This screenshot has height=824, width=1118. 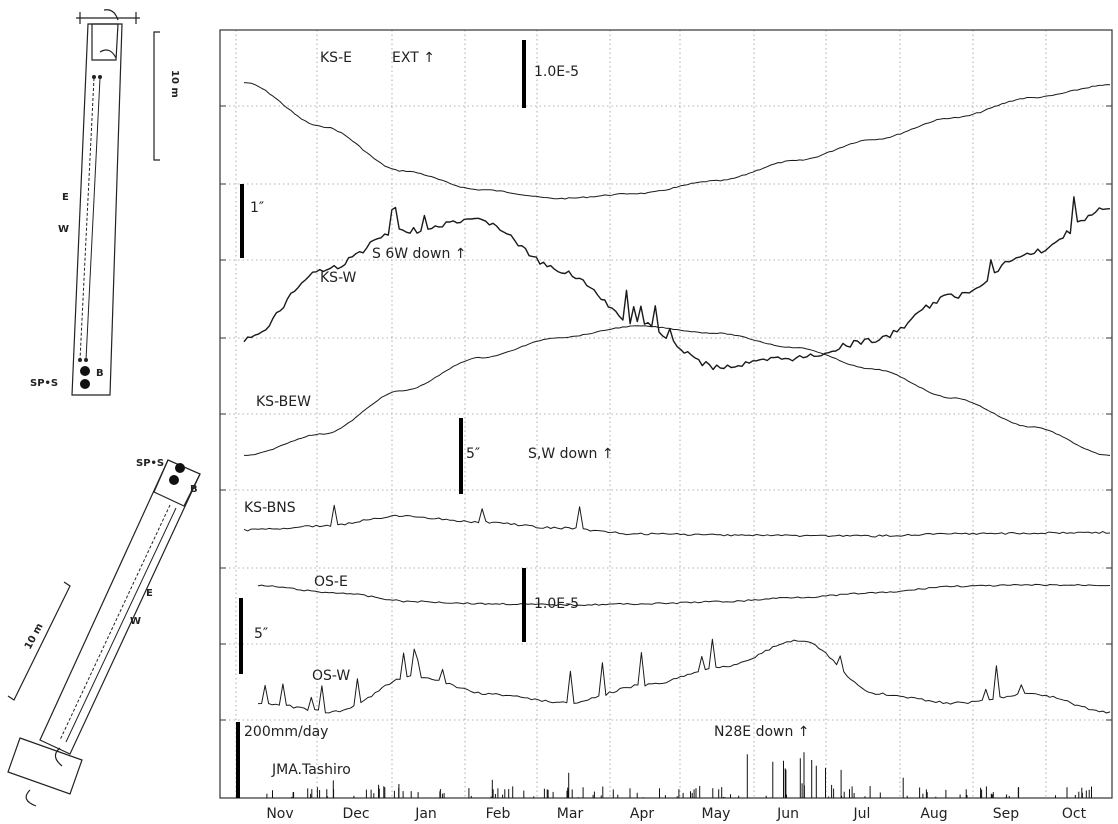 I want to click on month-label-dec: Dec, so click(x=355, y=814).